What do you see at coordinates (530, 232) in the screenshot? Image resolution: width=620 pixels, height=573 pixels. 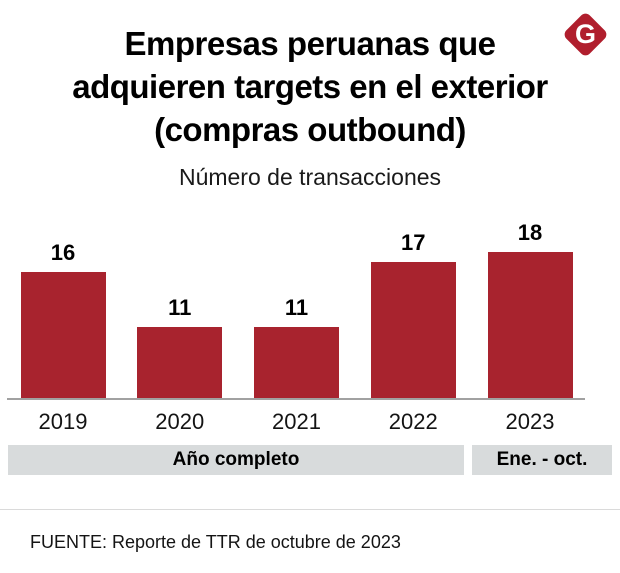 I see `bar-value-2023: 18` at bounding box center [530, 232].